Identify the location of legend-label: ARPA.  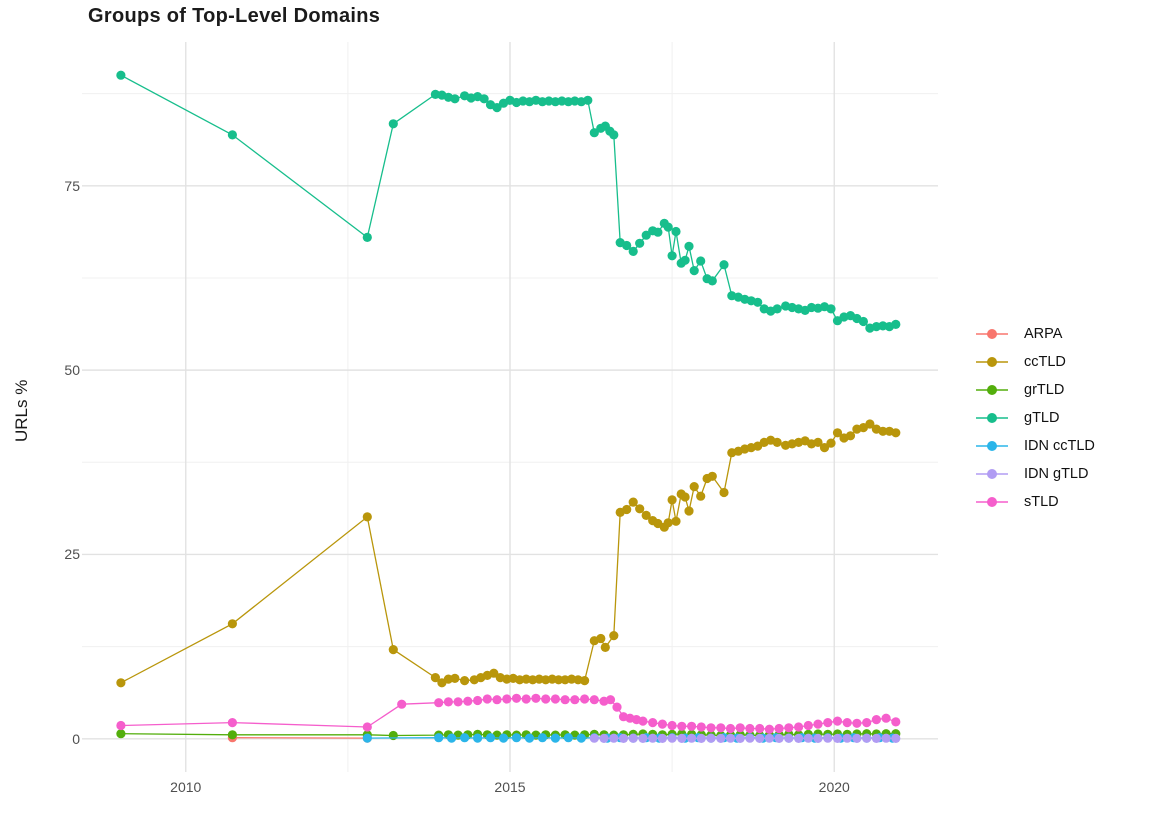
(1043, 334).